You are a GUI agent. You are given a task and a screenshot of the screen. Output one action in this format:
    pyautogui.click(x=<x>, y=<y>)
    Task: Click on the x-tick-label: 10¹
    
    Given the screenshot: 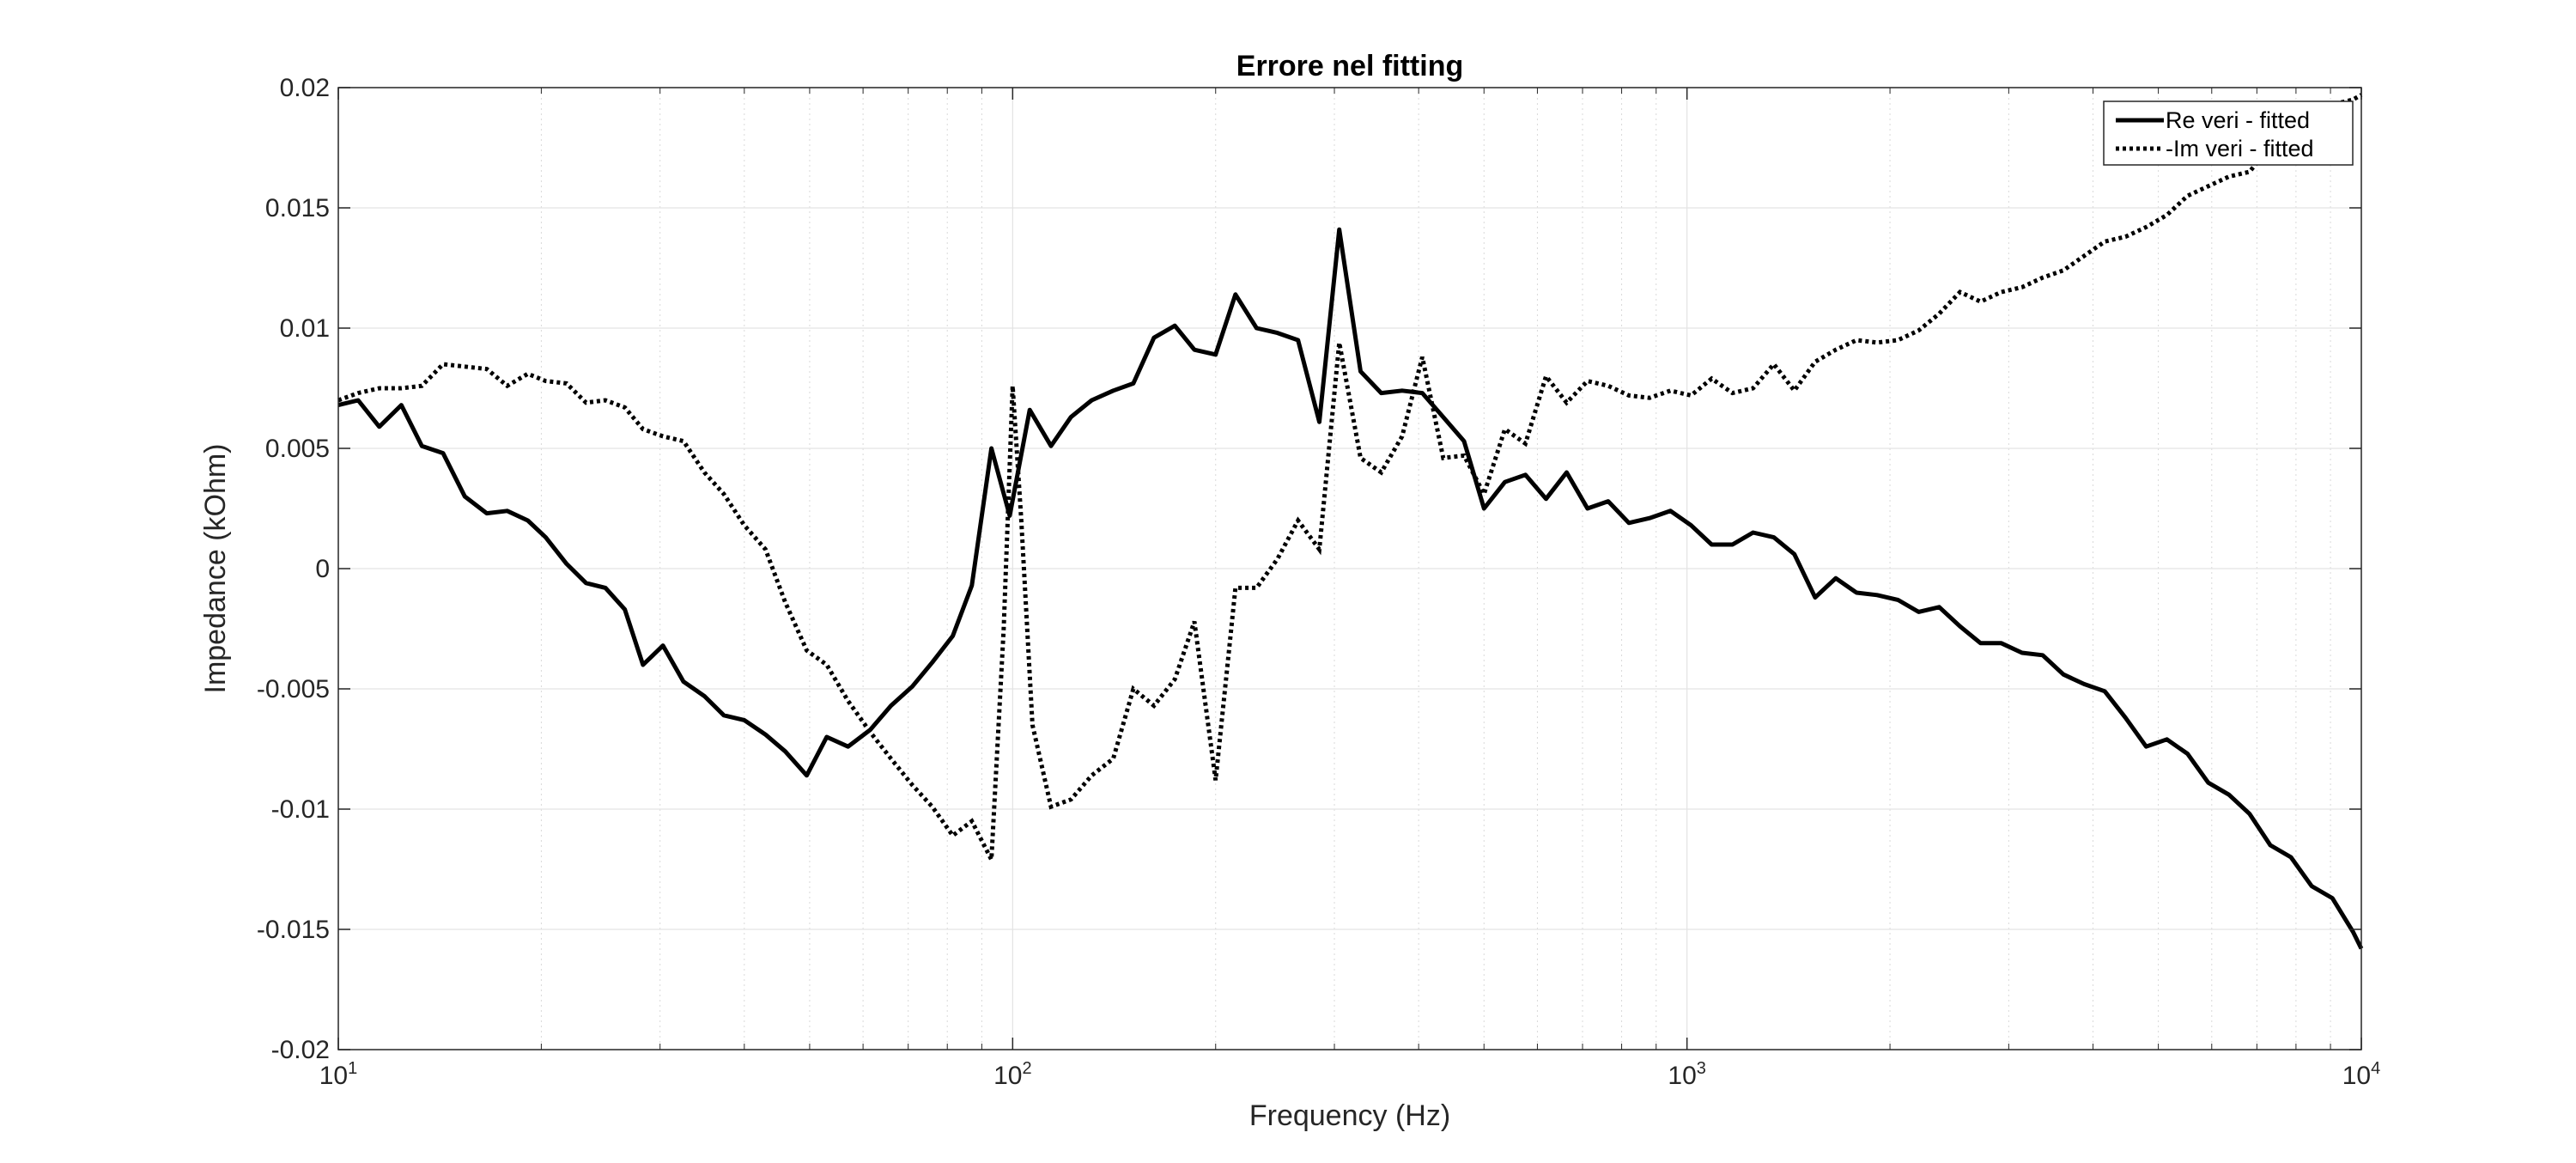 What is the action you would take?
    pyautogui.click(x=338, y=1074)
    